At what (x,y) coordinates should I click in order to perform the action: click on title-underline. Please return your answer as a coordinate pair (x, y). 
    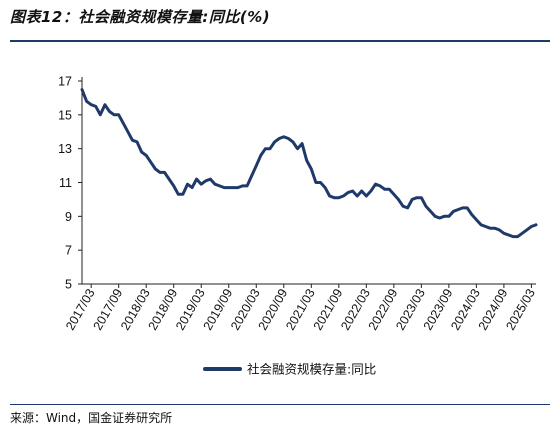
    Looking at the image, I should click on (280, 41).